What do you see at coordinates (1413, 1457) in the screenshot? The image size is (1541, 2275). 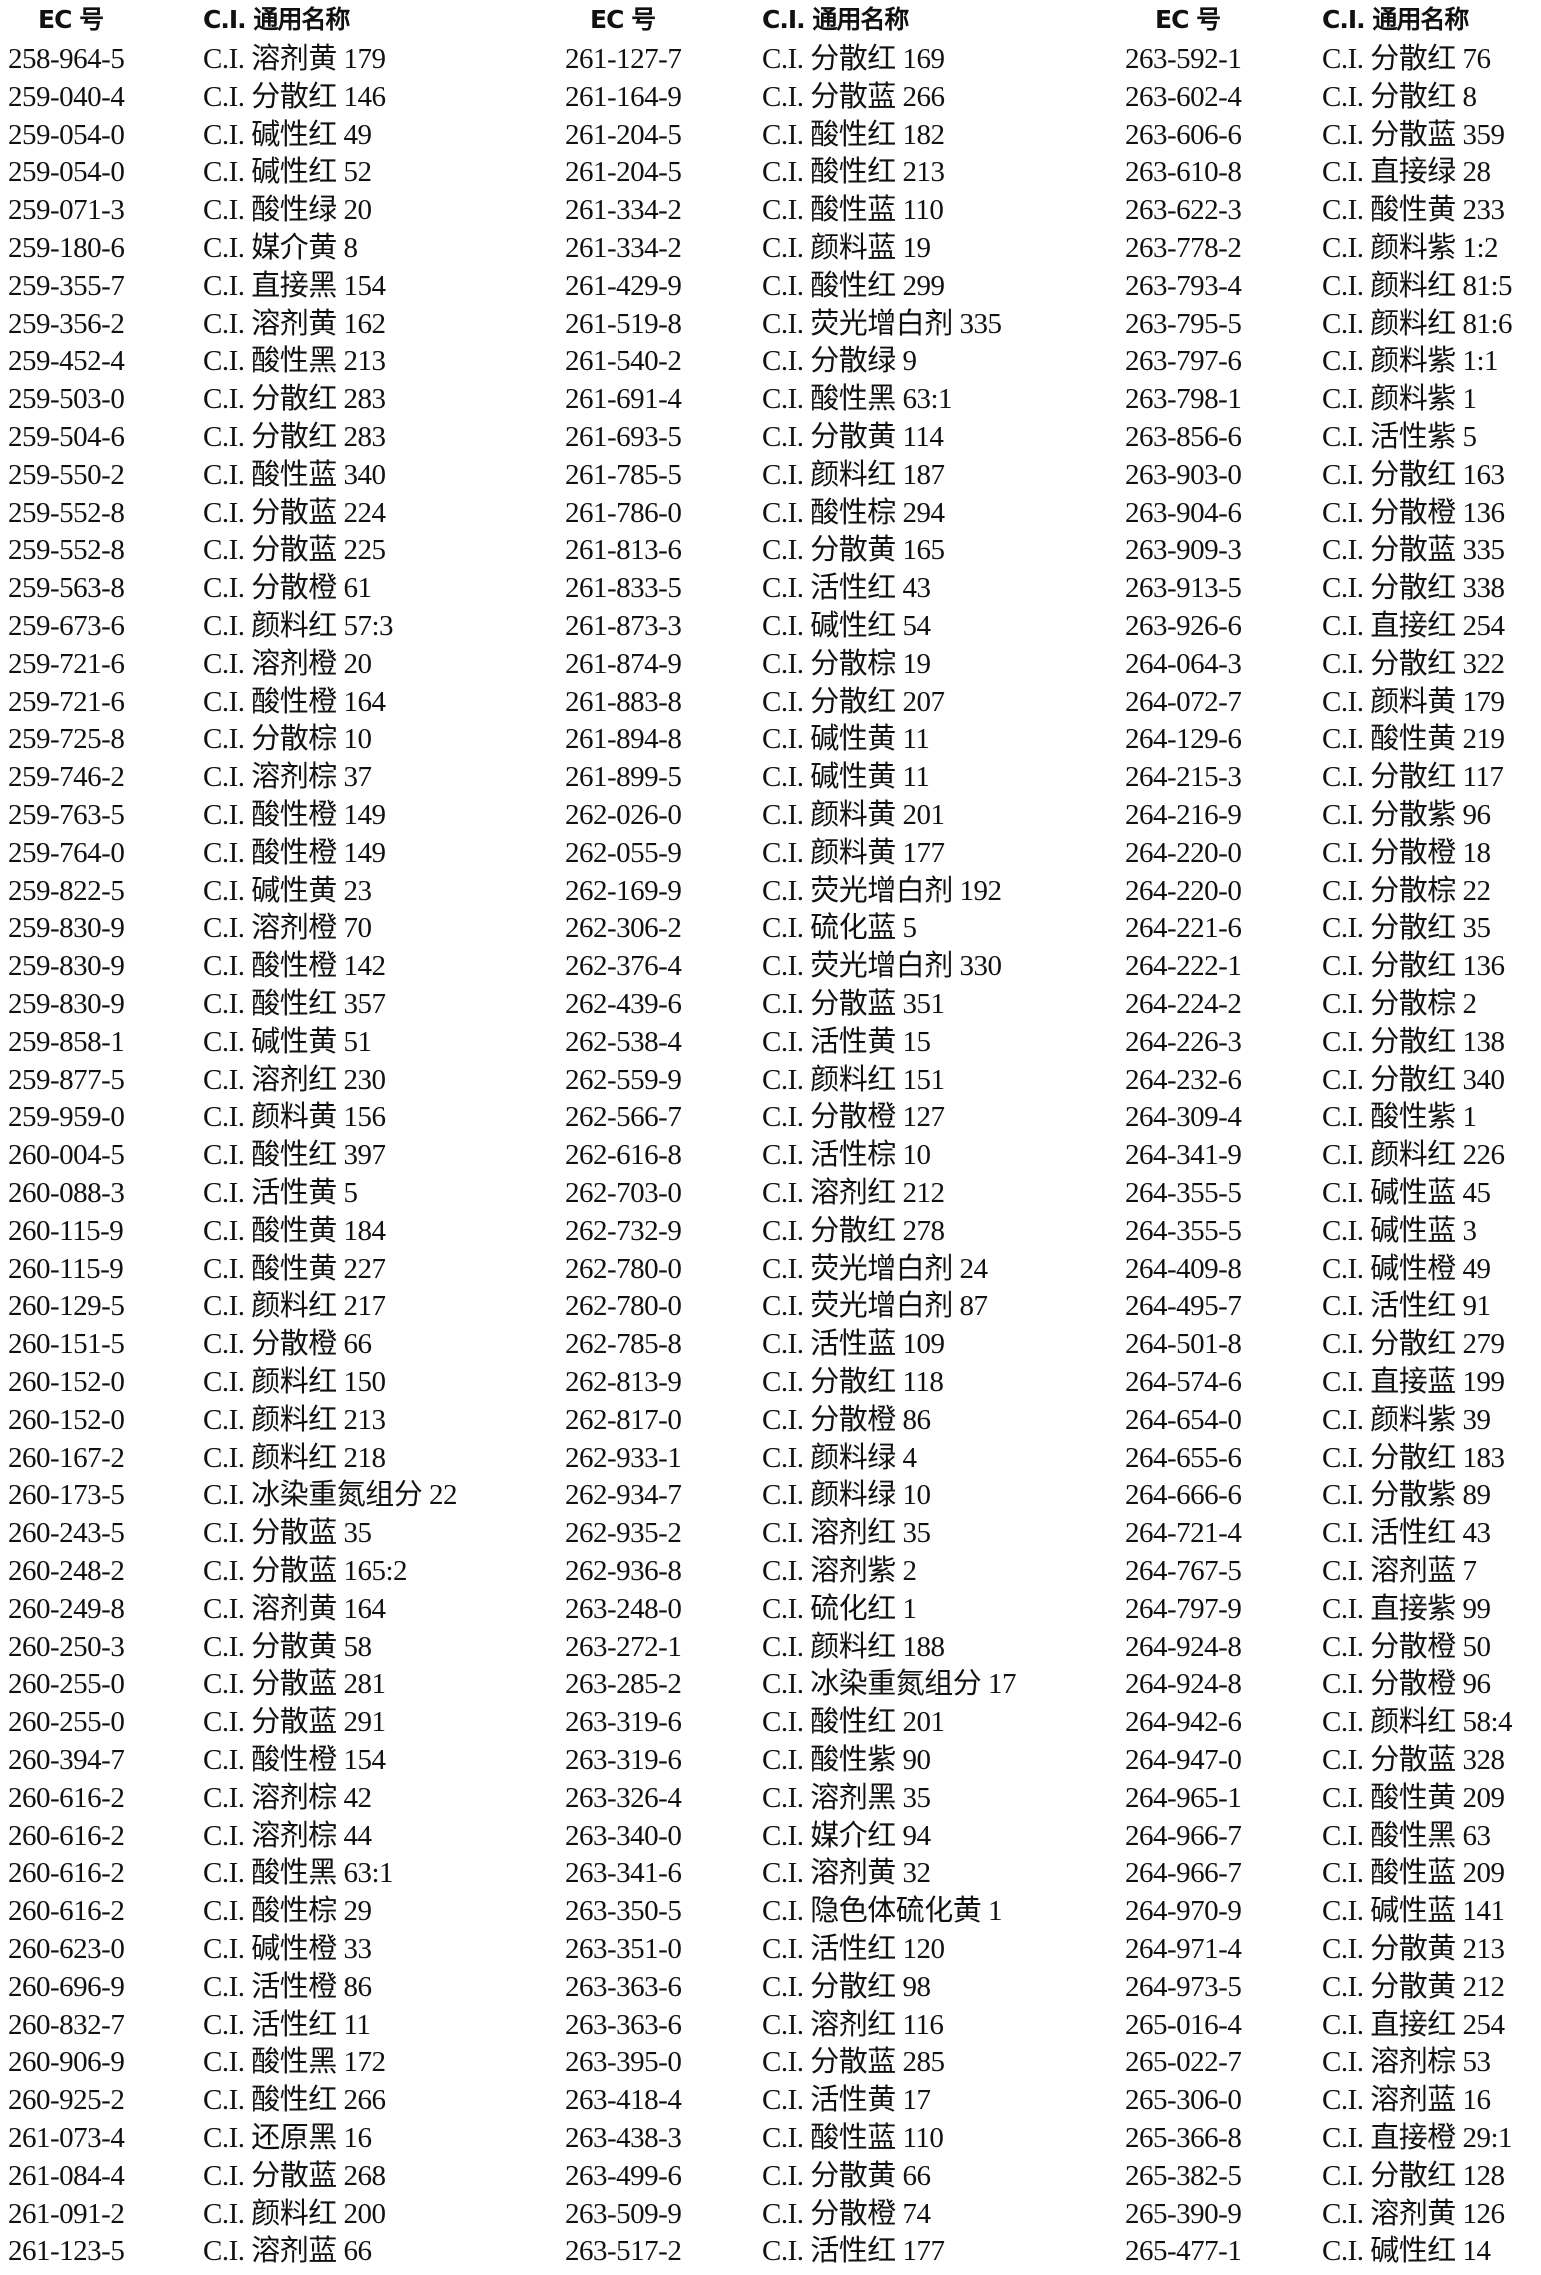 I see `ci-name-cell: C.I. 分散红 183` at bounding box center [1413, 1457].